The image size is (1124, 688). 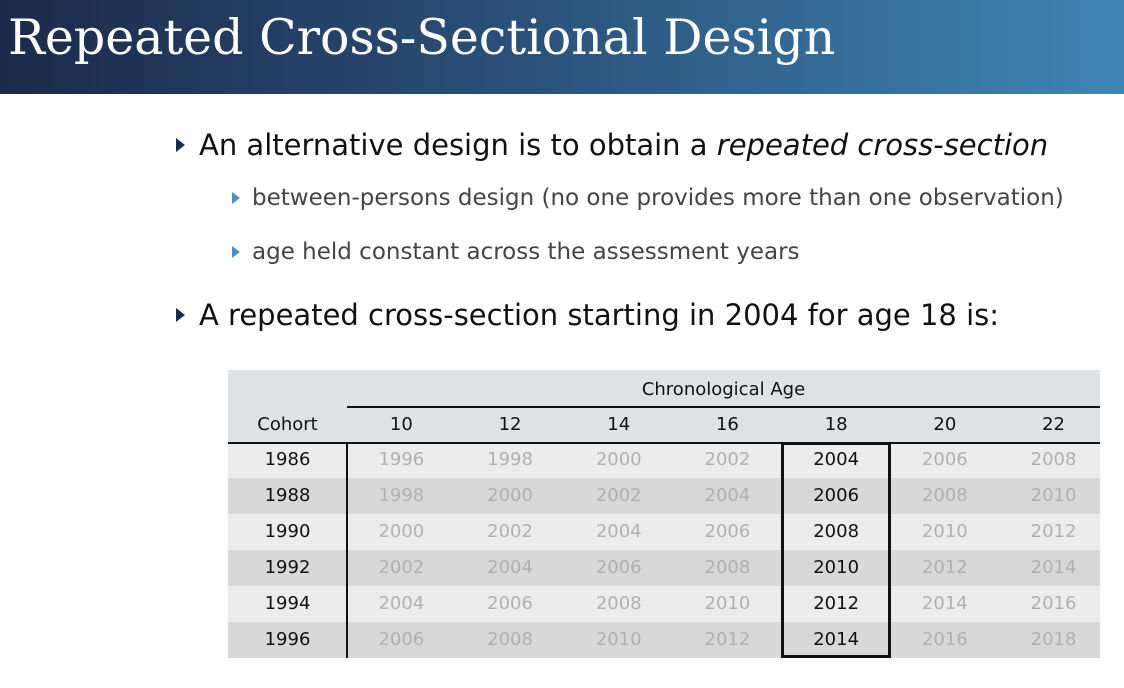 What do you see at coordinates (287, 495) in the screenshot?
I see `cohort-cell: 1988` at bounding box center [287, 495].